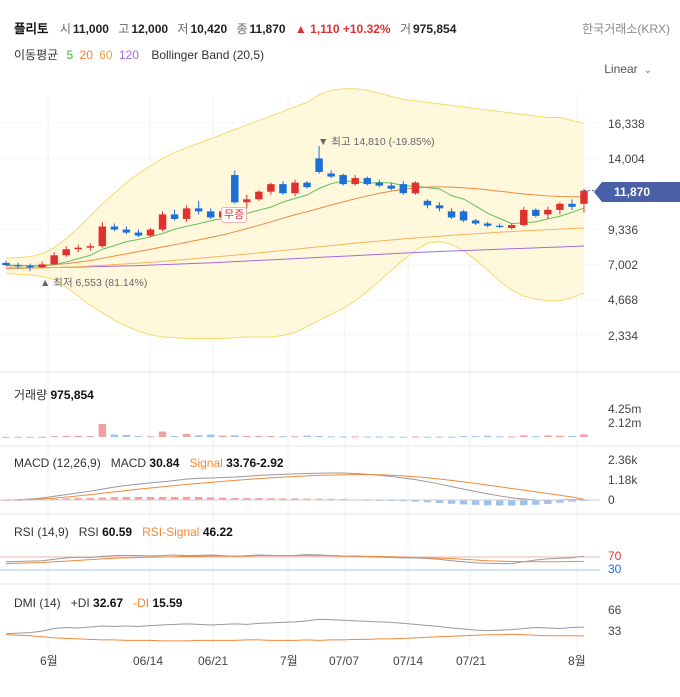 The width and height of the screenshot is (680, 697). What do you see at coordinates (577, 661) in the screenshot?
I see `x-axis-label: 8월` at bounding box center [577, 661].